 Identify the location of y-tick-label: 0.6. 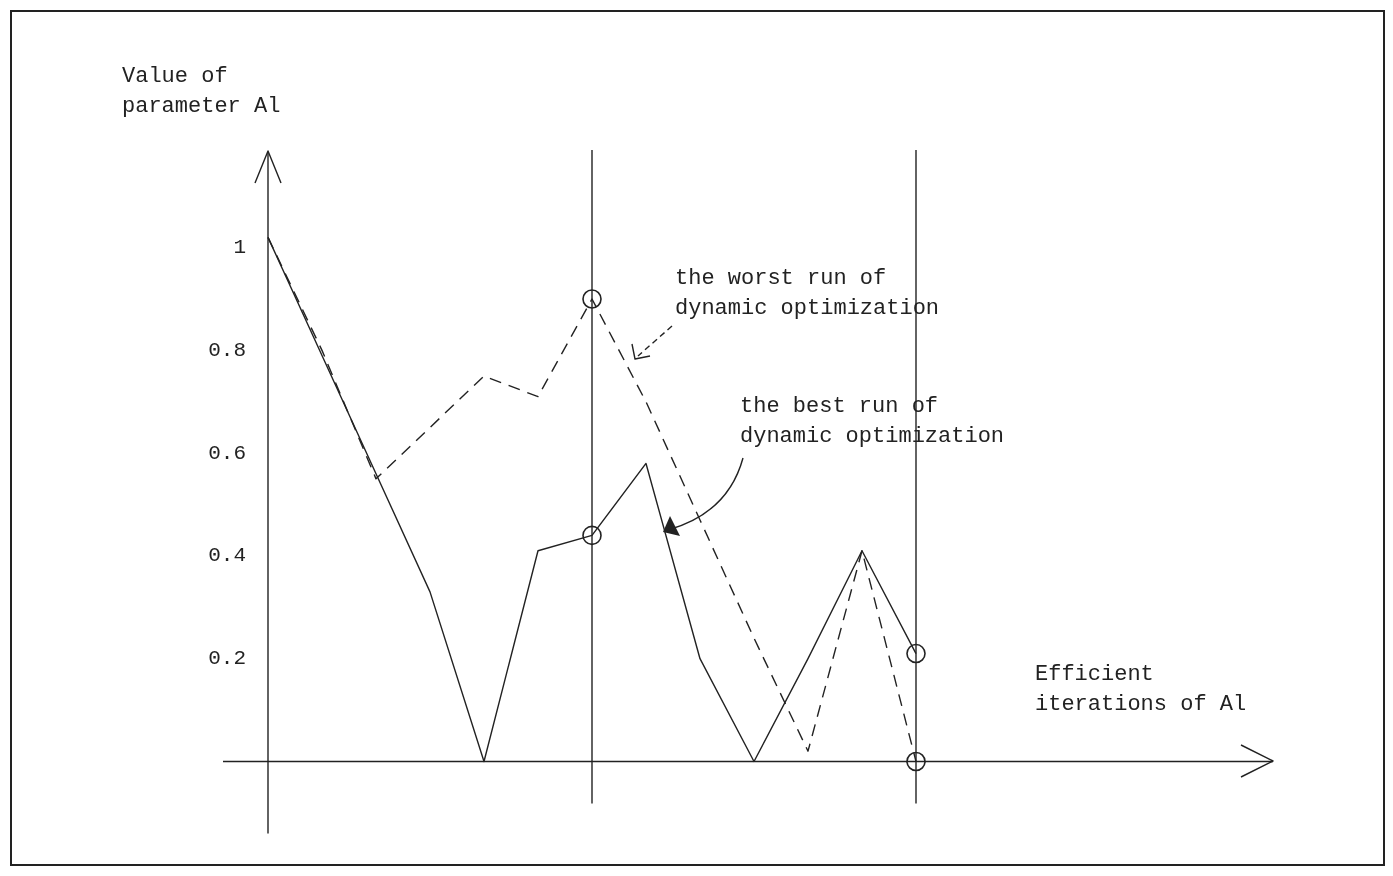
(227, 453).